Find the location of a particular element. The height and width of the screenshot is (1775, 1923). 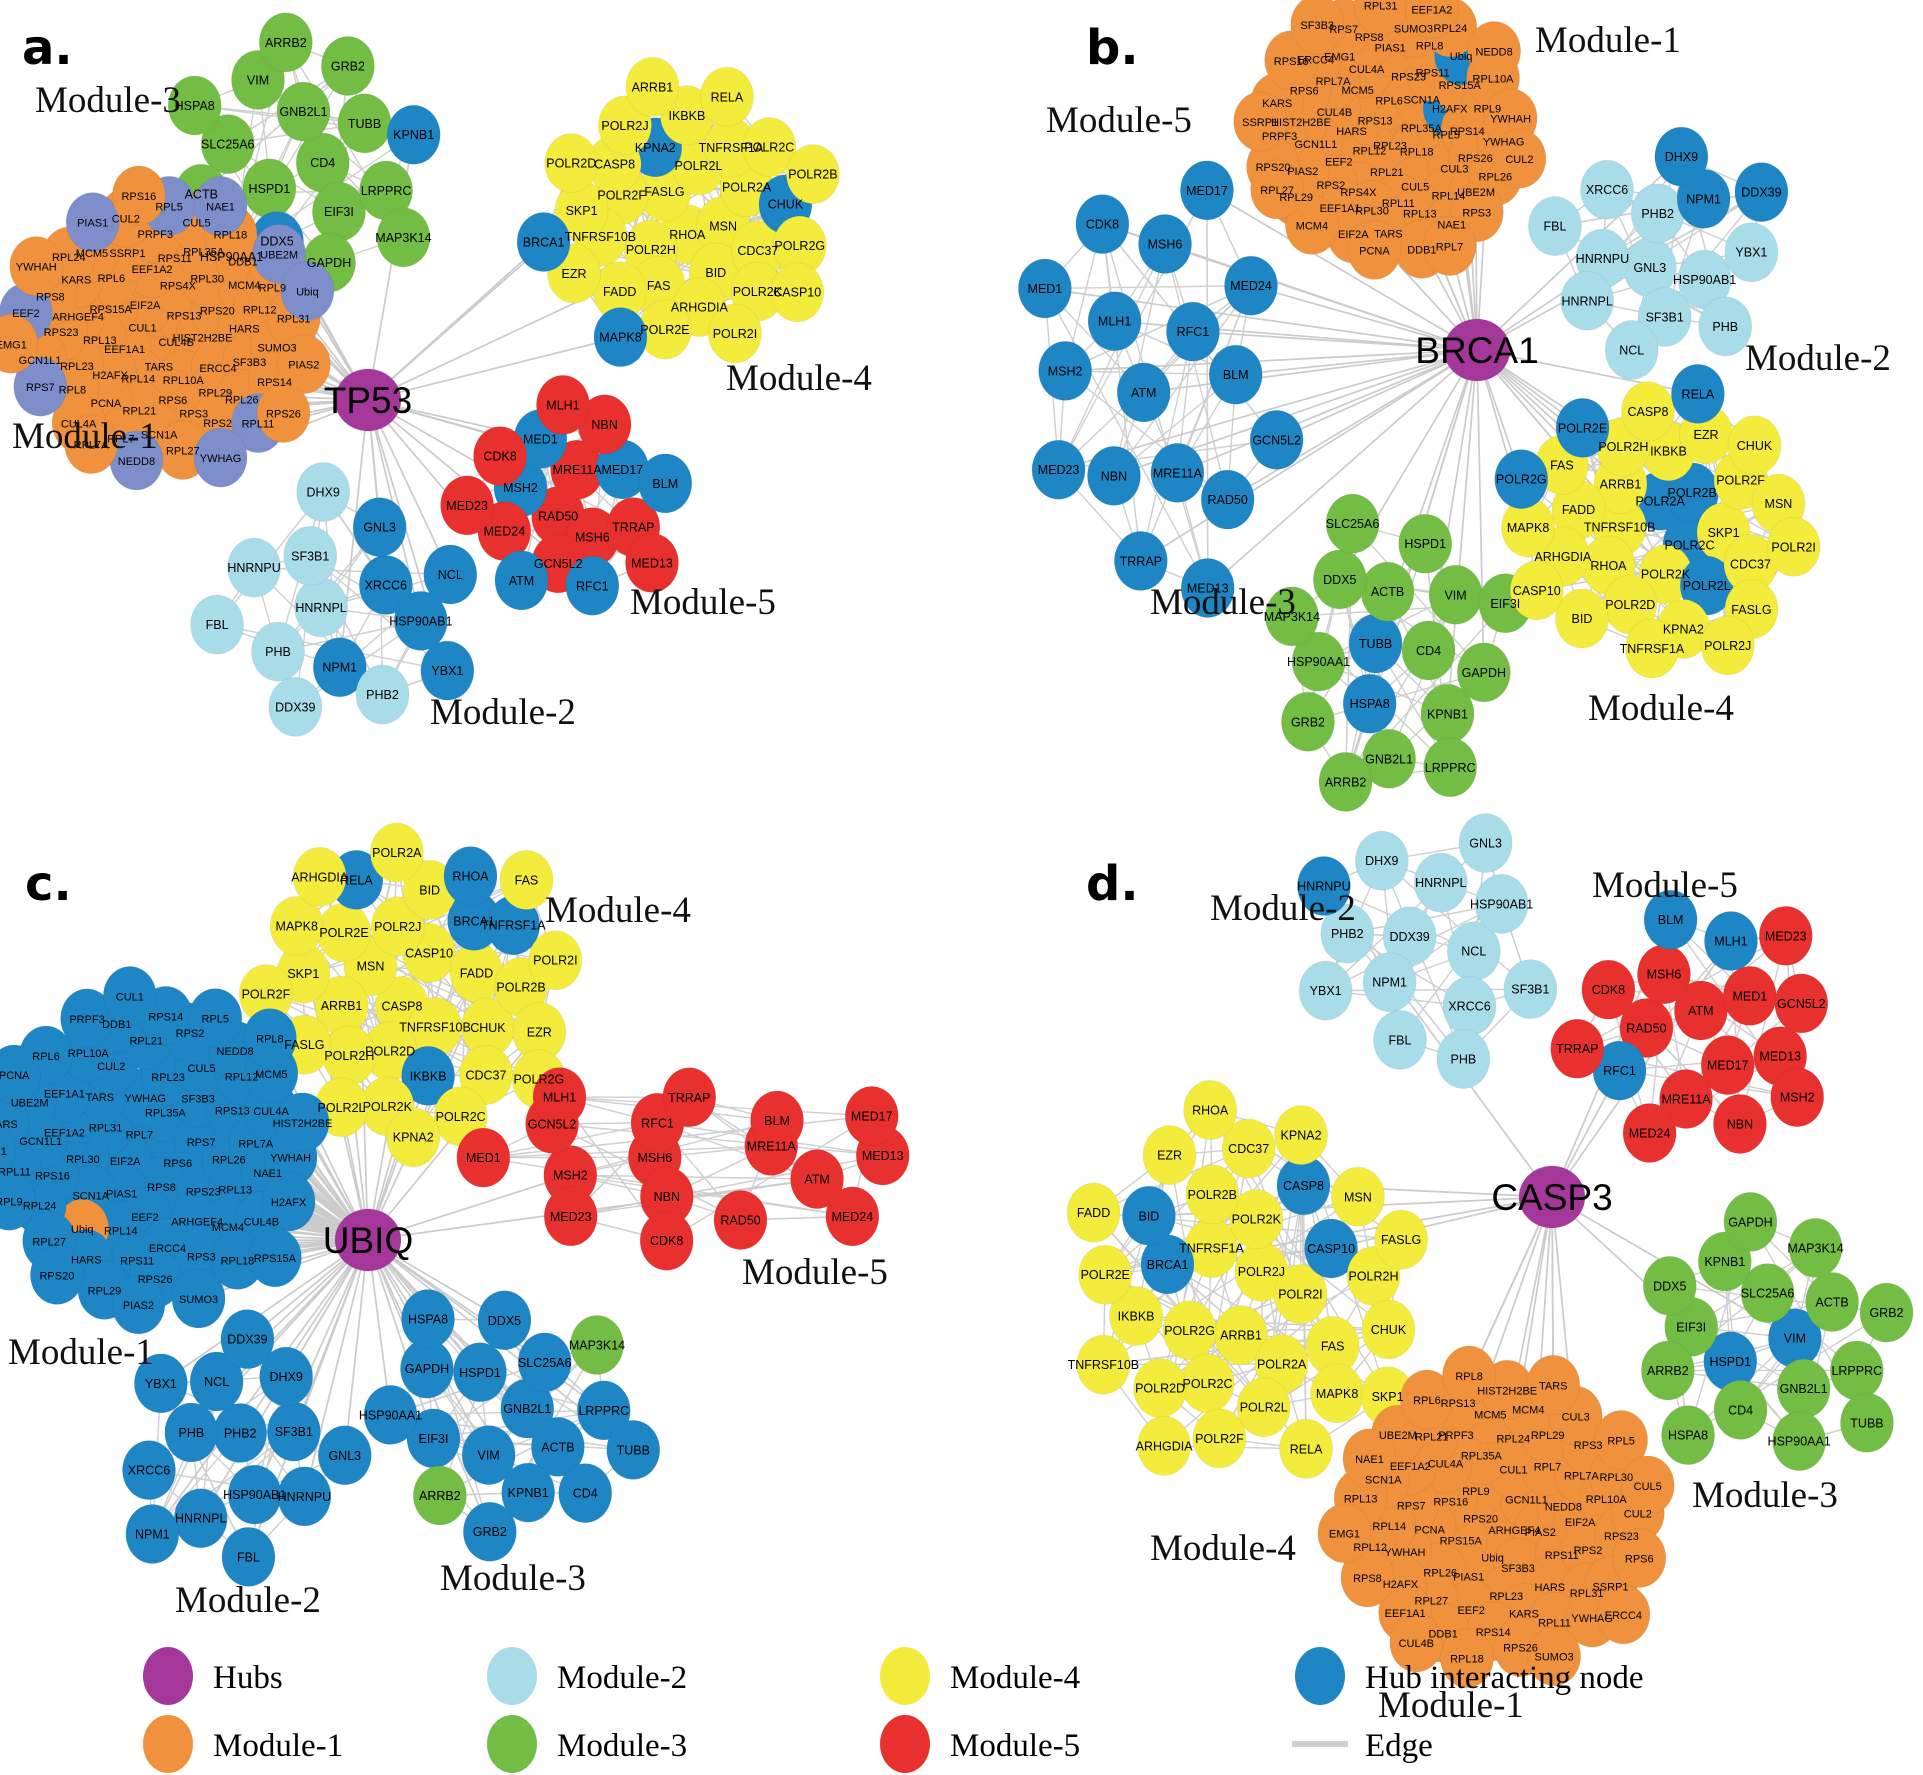

gene-node-label: BID is located at coordinates (429, 890).